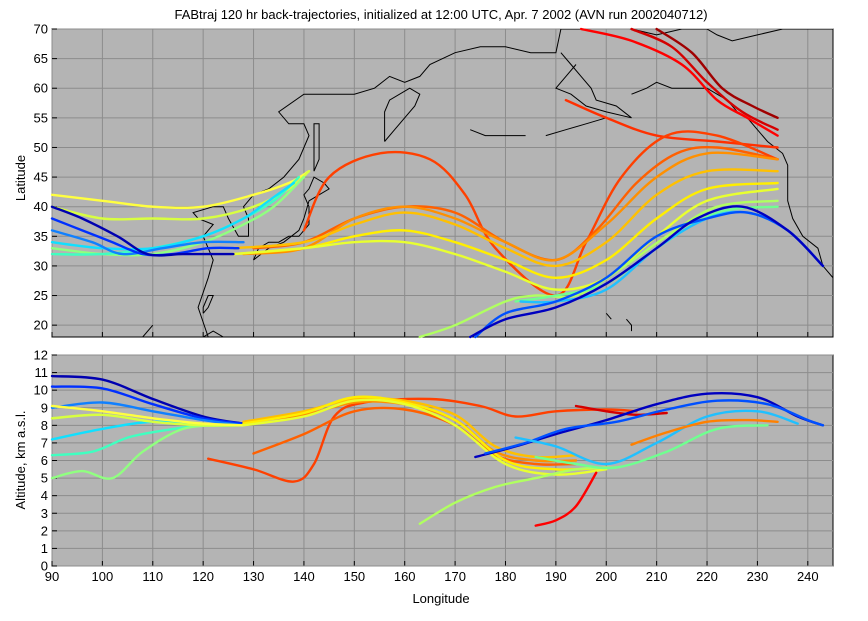 Image resolution: width=868 pixels, height=621 pixels. I want to click on altitude-x-axis-label: Longitude, so click(440, 598).